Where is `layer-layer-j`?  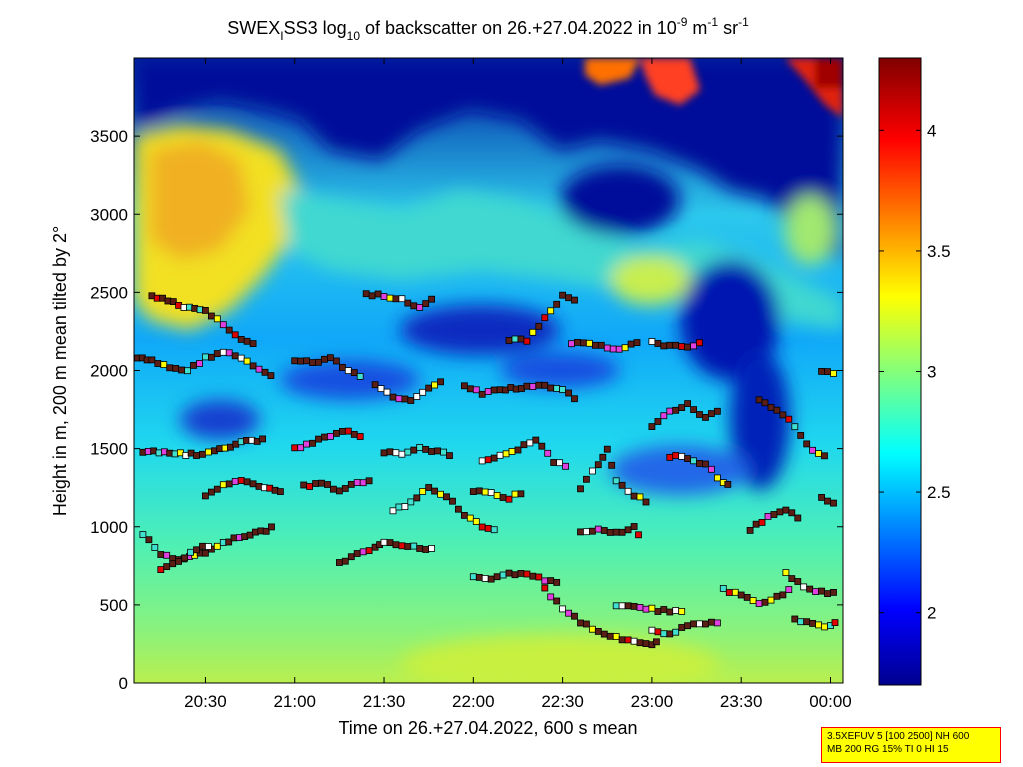 layer-layer-j is located at coordinates (385, 552).